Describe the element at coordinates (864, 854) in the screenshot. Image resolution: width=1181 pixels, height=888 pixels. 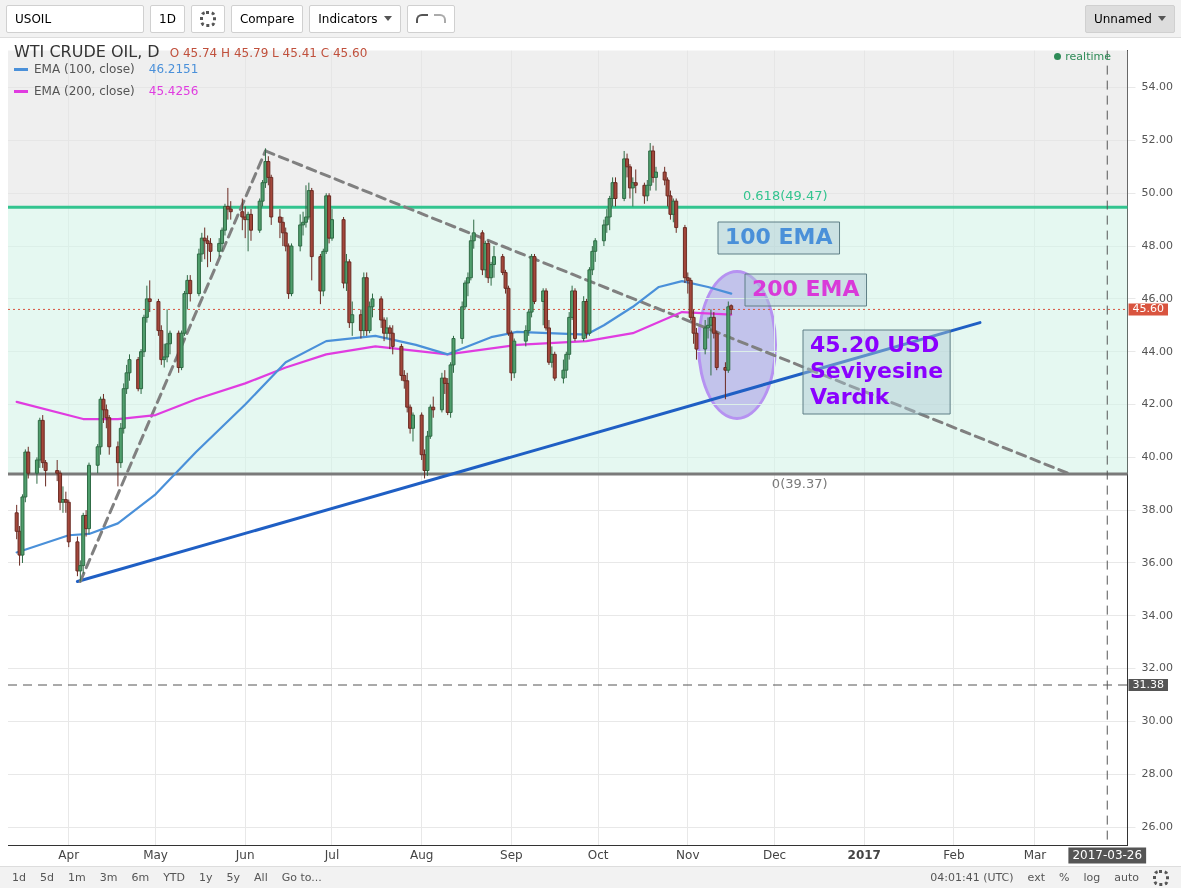
I see `x-tick-label: 2017` at that location.